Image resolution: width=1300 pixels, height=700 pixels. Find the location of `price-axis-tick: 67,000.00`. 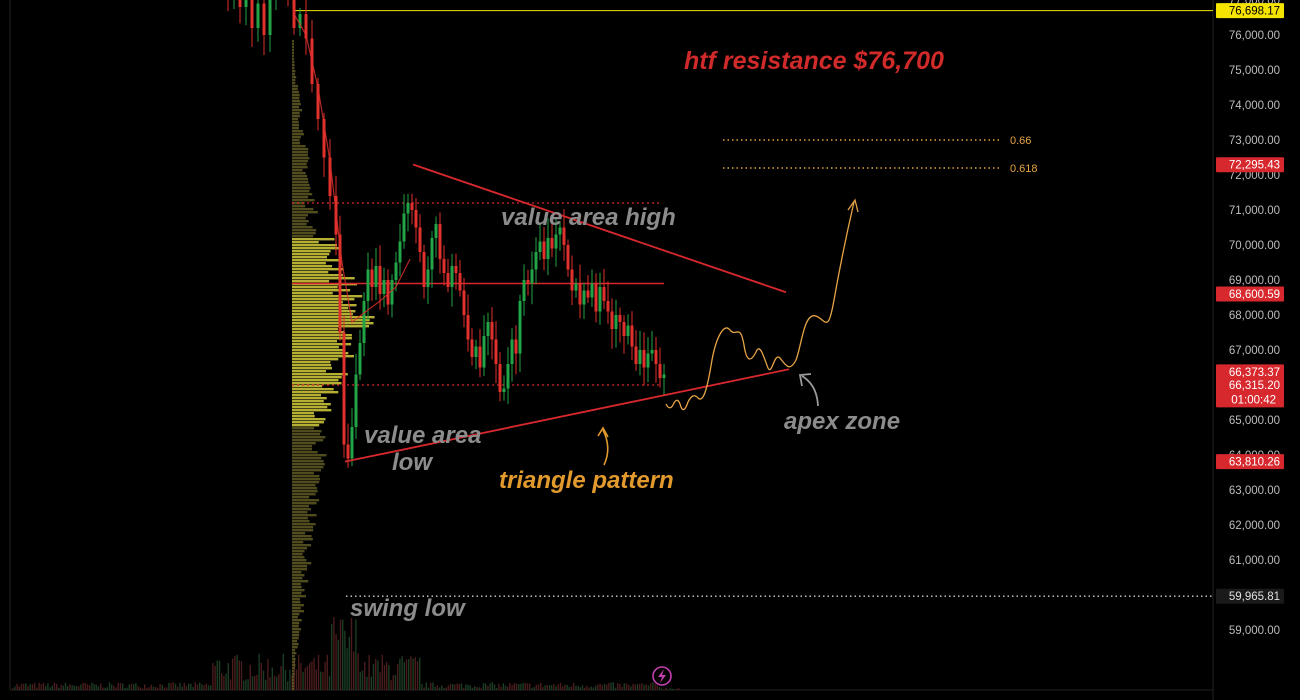

price-axis-tick: 67,000.00 is located at coordinates (1254, 351).